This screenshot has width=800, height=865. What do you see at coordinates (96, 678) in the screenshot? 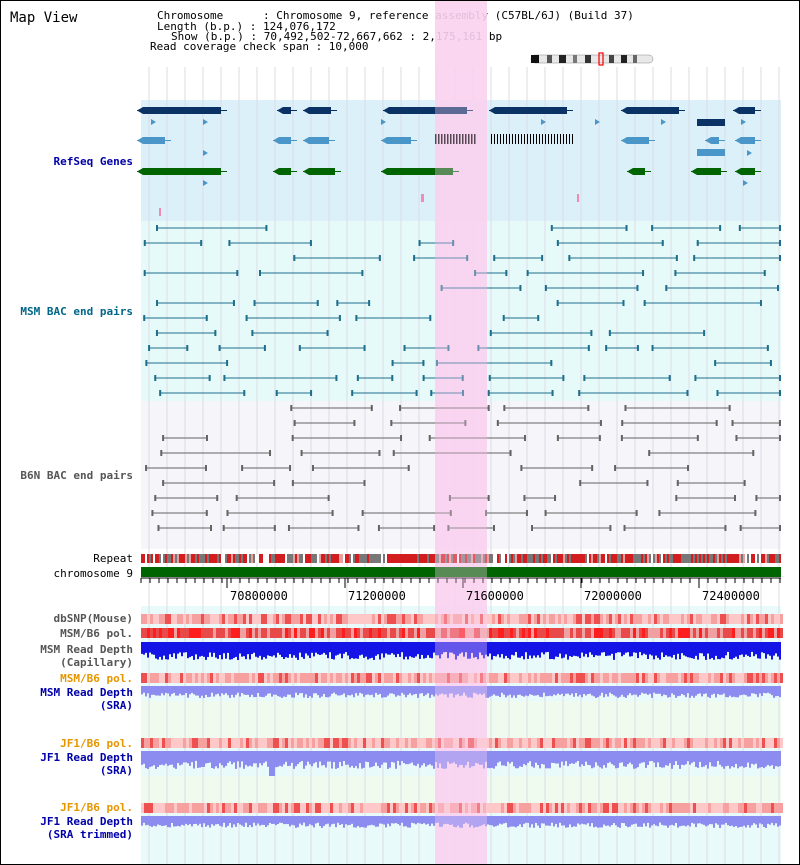
I see `msm-b6-pol-sra-label: MSM/B6 pol.` at bounding box center [96, 678].